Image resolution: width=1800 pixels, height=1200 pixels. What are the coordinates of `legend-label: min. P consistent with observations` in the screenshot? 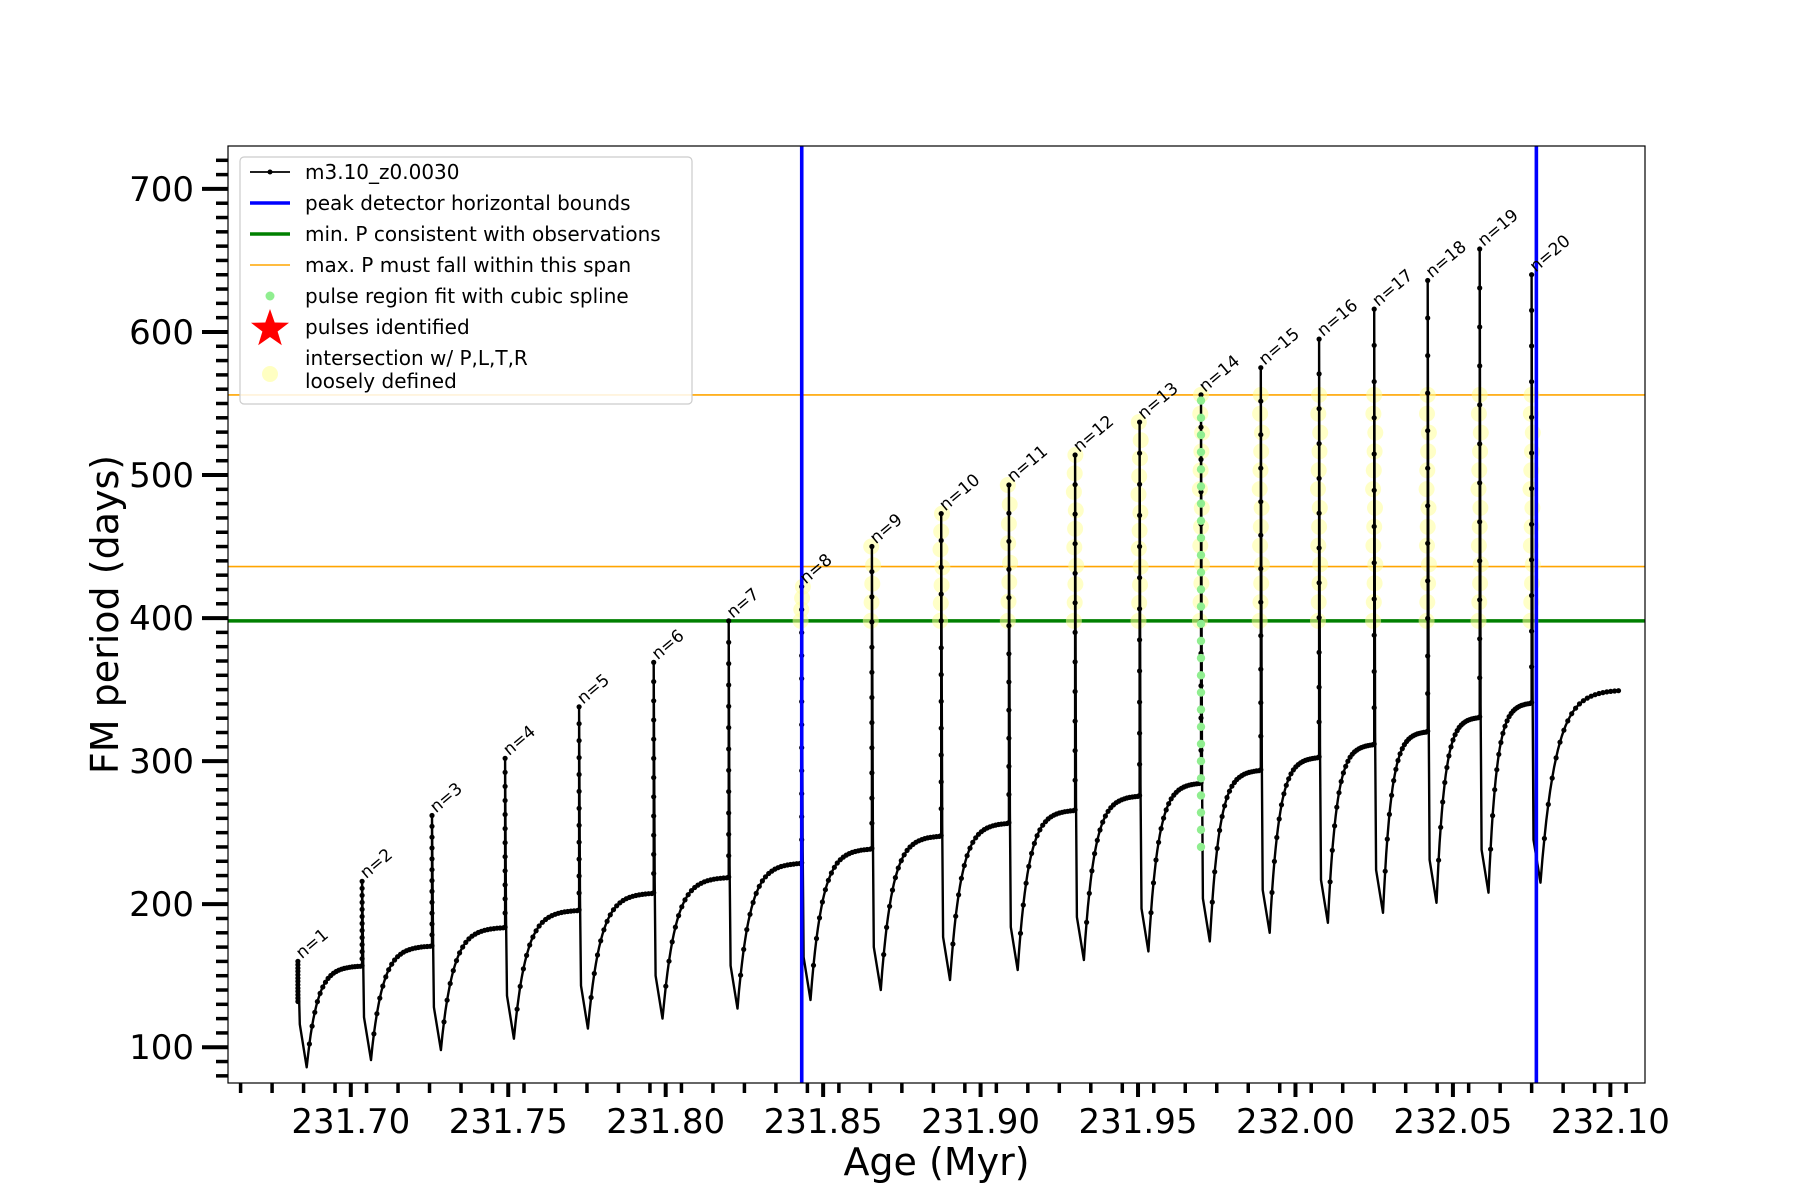 It's located at (483, 234).